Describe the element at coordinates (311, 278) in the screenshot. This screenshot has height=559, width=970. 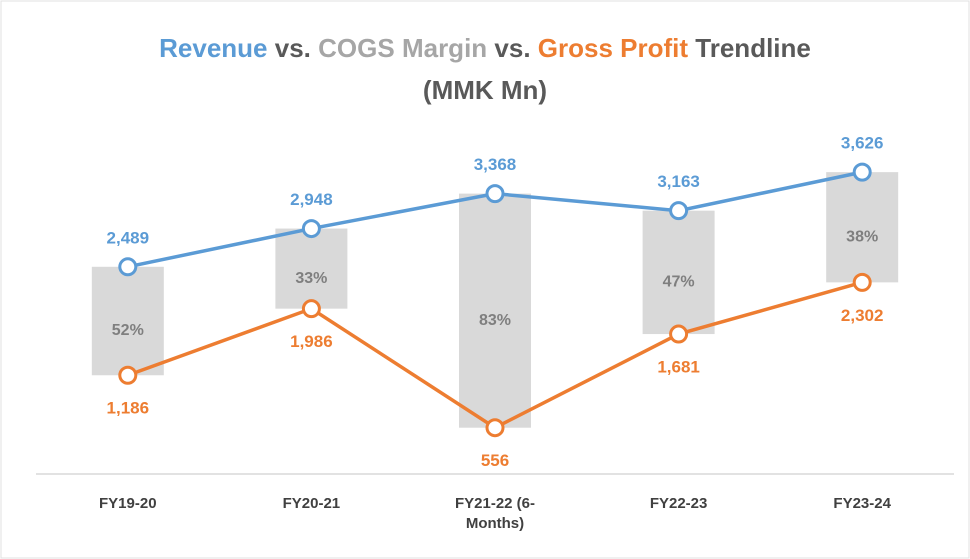
I see `margin-label: 33%` at that location.